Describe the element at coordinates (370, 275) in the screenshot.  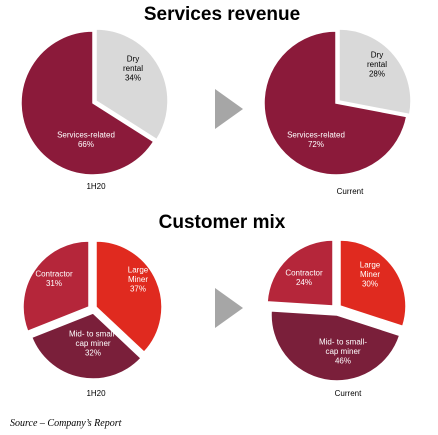
I see `slice-label: Large Miner 30%` at that location.